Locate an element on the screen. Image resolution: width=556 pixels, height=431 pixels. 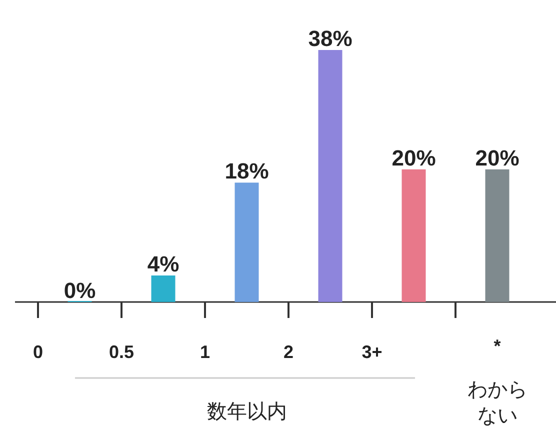
x-tick-label: 3+ is located at coordinates (372, 352).